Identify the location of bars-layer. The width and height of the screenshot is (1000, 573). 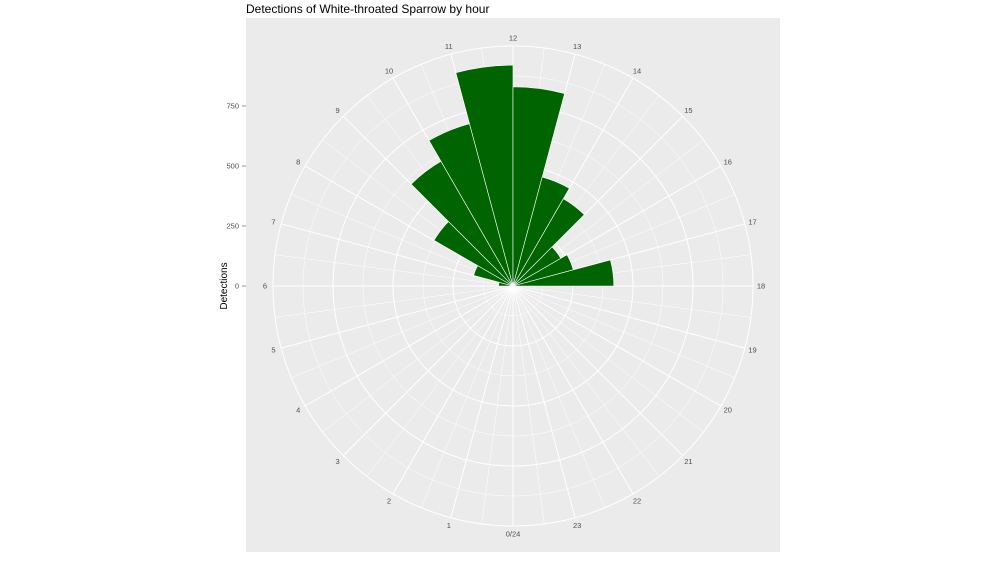
(512, 175).